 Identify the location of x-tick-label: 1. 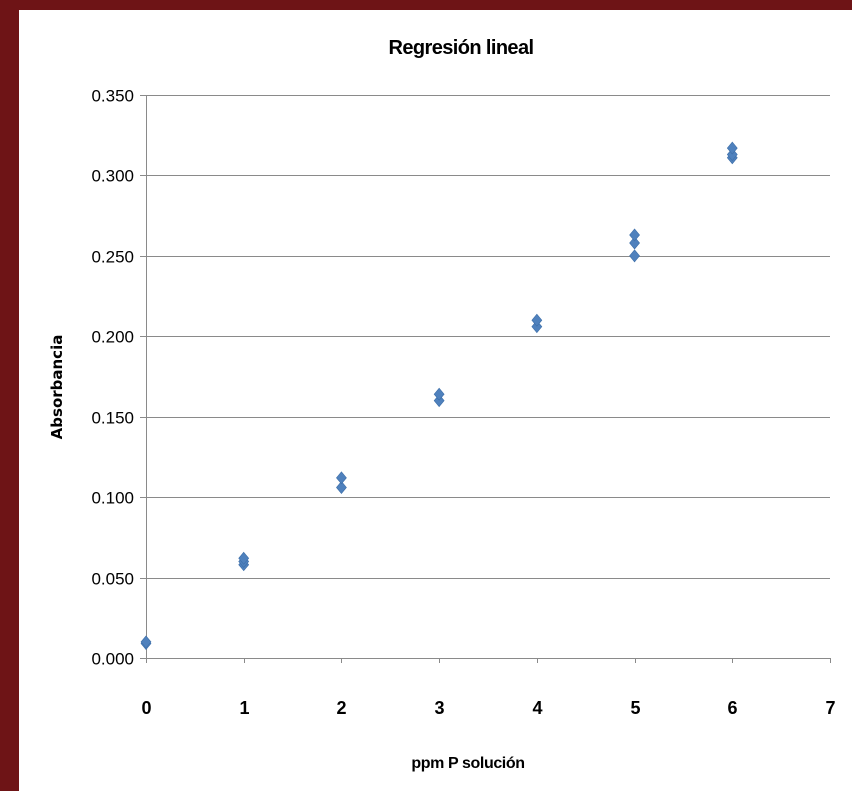
(244, 708).